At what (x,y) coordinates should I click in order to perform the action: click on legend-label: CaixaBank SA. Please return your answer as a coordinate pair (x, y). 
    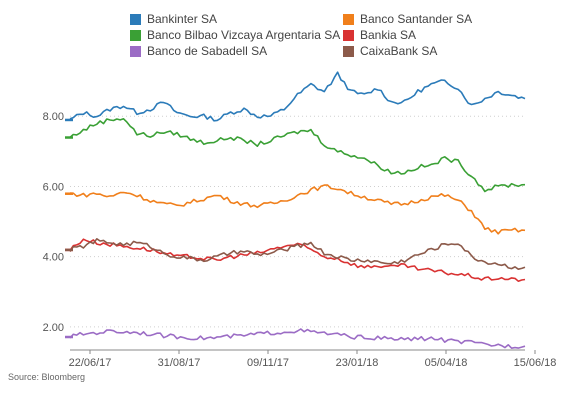
    Looking at the image, I should click on (399, 51).